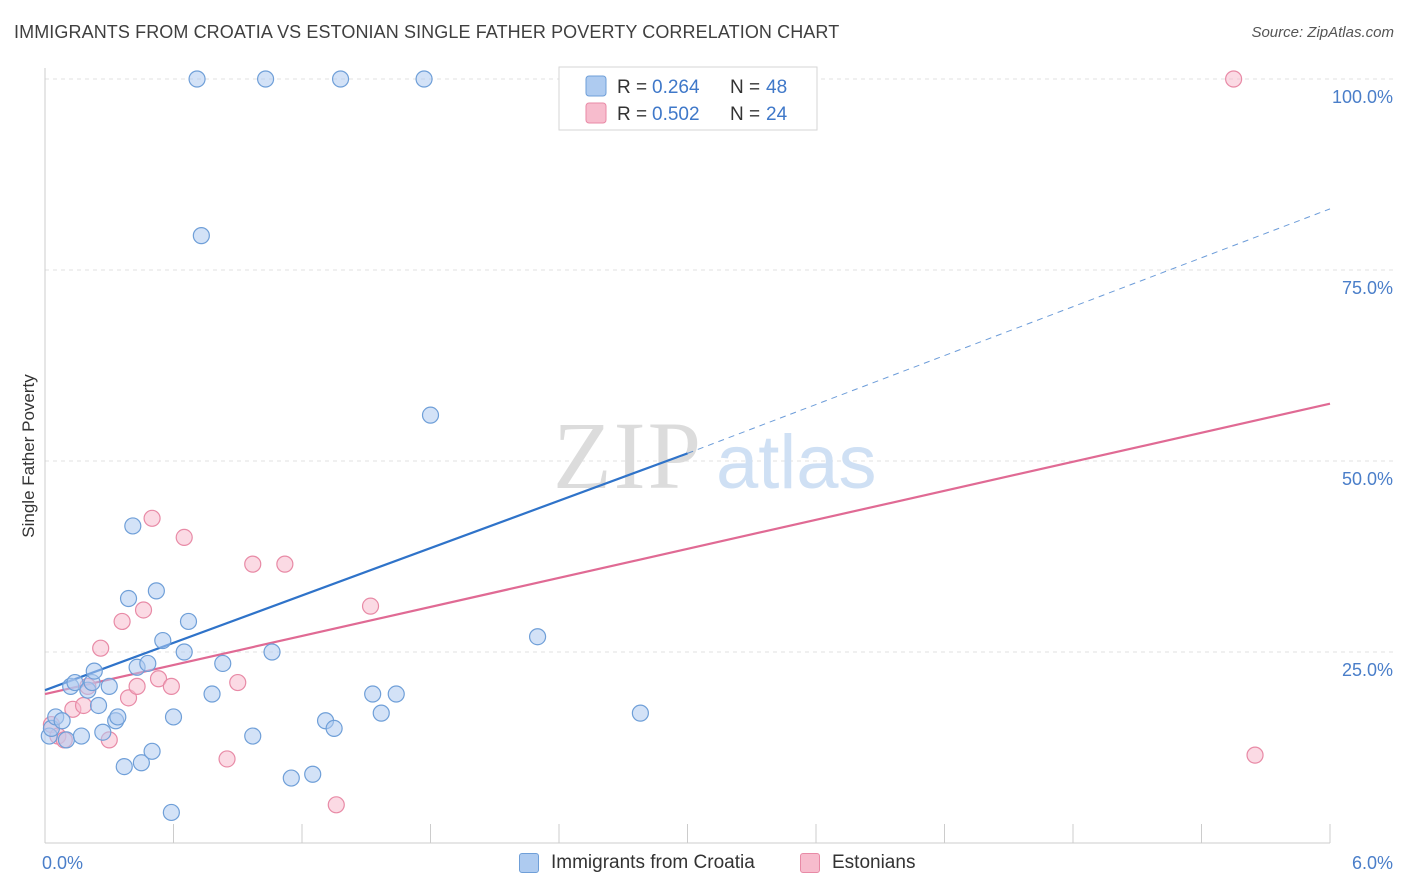  I want to click on legend-n-label-croatia: N =, so click(745, 87).